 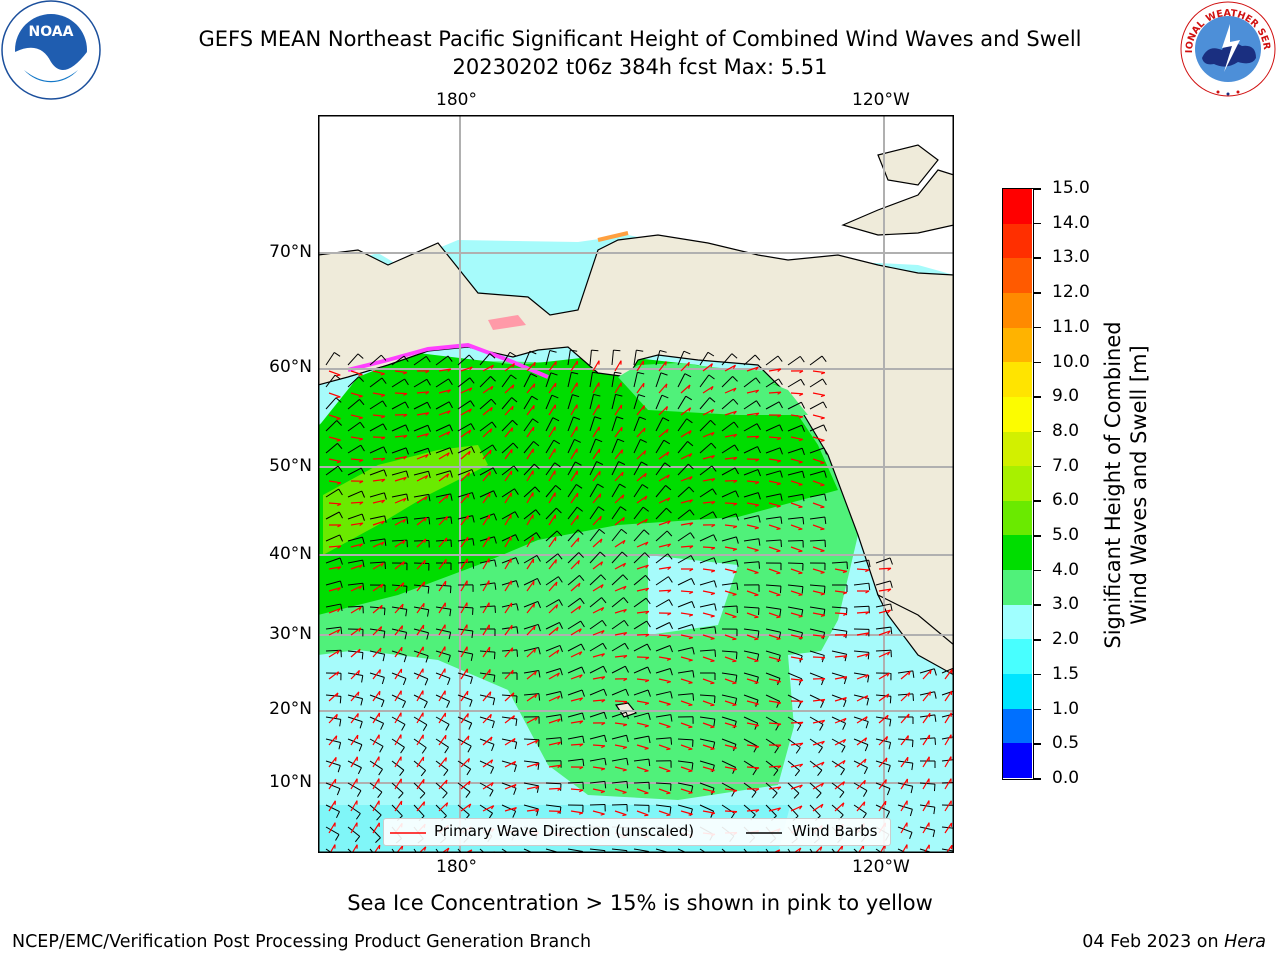 What do you see at coordinates (1227, 48) in the screenshot?
I see `nws-logo-icon: NATIONAL WEATHER SERVICE` at bounding box center [1227, 48].